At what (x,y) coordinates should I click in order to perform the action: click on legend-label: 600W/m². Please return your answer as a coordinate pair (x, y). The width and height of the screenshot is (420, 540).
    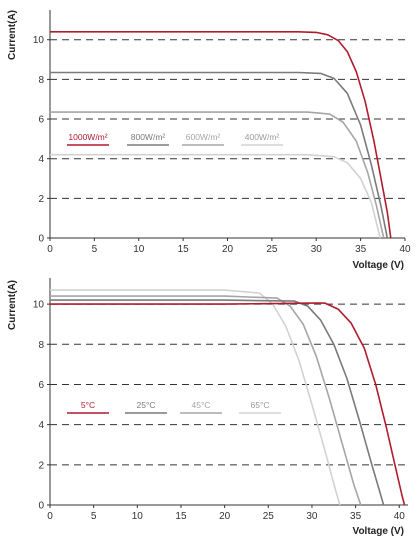
    Looking at the image, I should click on (203, 137).